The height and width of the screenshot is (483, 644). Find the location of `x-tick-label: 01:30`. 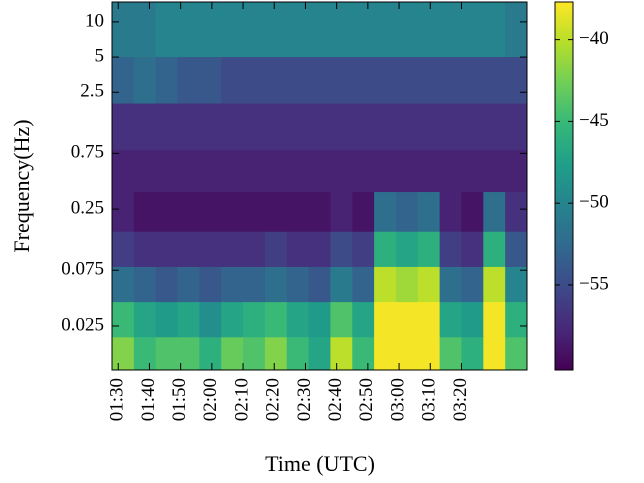

x-tick-label: 01:30 is located at coordinates (117, 399).